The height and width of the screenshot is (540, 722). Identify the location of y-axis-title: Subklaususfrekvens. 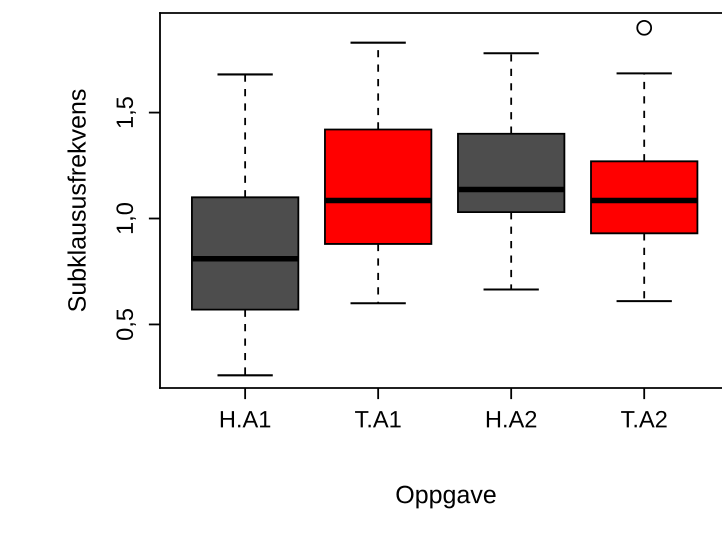
(76, 201).